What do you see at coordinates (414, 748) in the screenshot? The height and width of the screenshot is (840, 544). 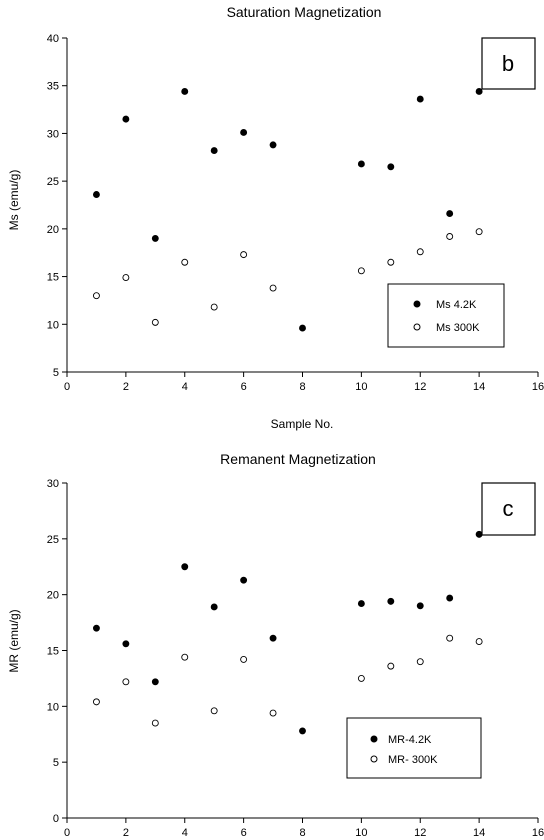 I see `legend: MR-4.2K MR- 300K` at bounding box center [414, 748].